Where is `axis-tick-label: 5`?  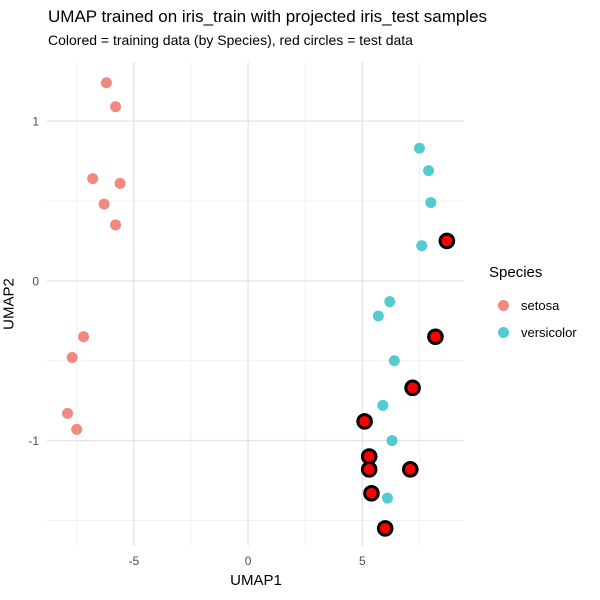
axis-tick-label: 5 is located at coordinates (362, 561).